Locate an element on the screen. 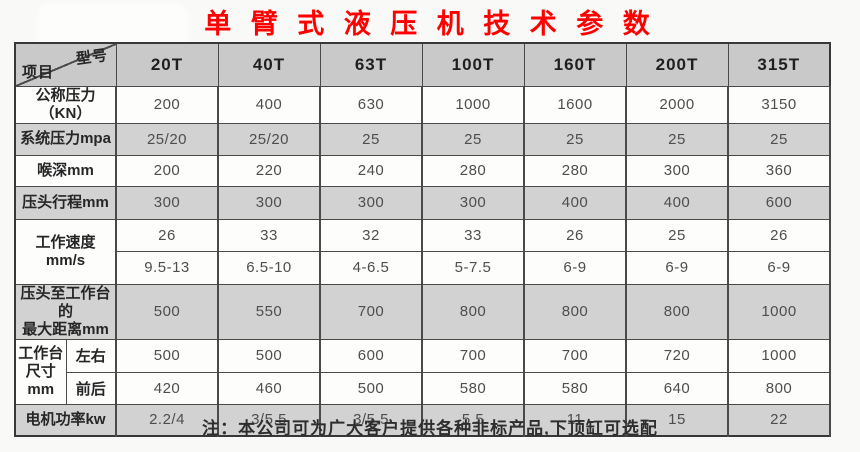 This screenshot has width=860, height=452. corner-cell: 型号 项目 is located at coordinates (65, 64).